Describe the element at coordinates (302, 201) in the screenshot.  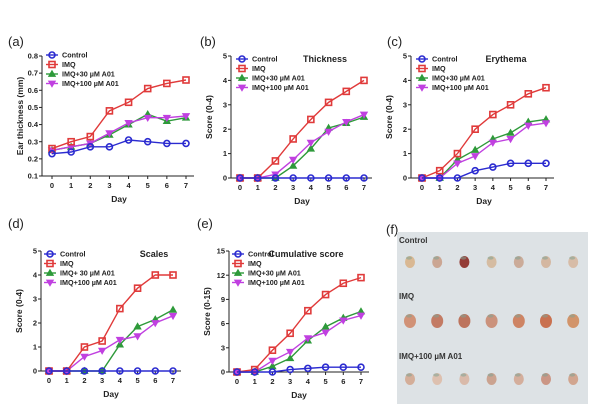
I see `x-axis-title: Day` at that location.